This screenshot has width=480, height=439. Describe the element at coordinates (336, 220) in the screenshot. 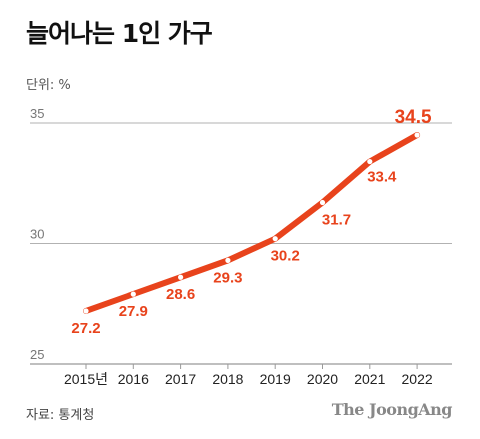

I see `data-label: 31.7` at that location.